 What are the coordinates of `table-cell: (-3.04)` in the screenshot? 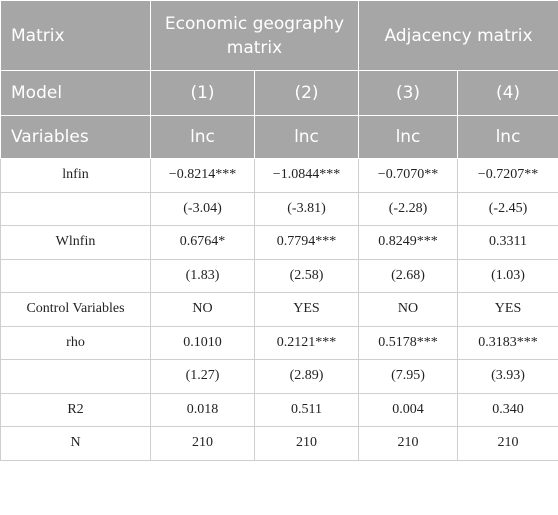 It's located at (202, 208).